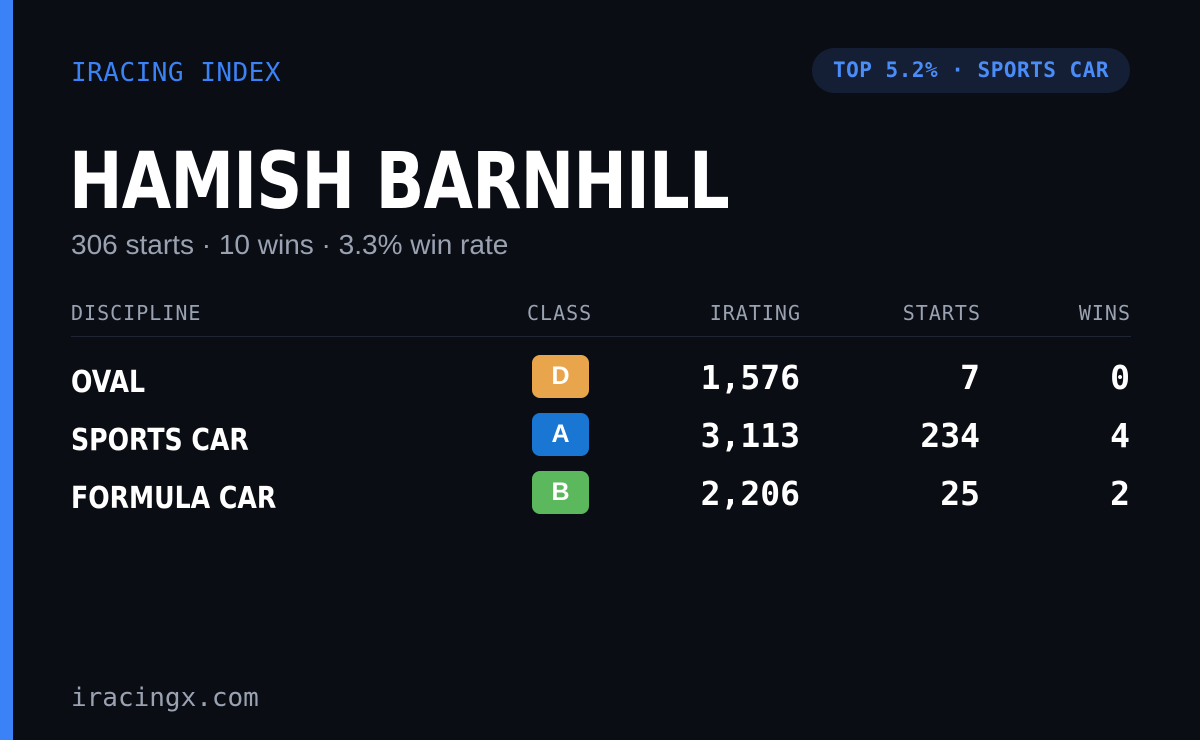 This screenshot has width=1200, height=740. I want to click on table-row: FORMULA CAR B 2,206 25 2, so click(601, 496).